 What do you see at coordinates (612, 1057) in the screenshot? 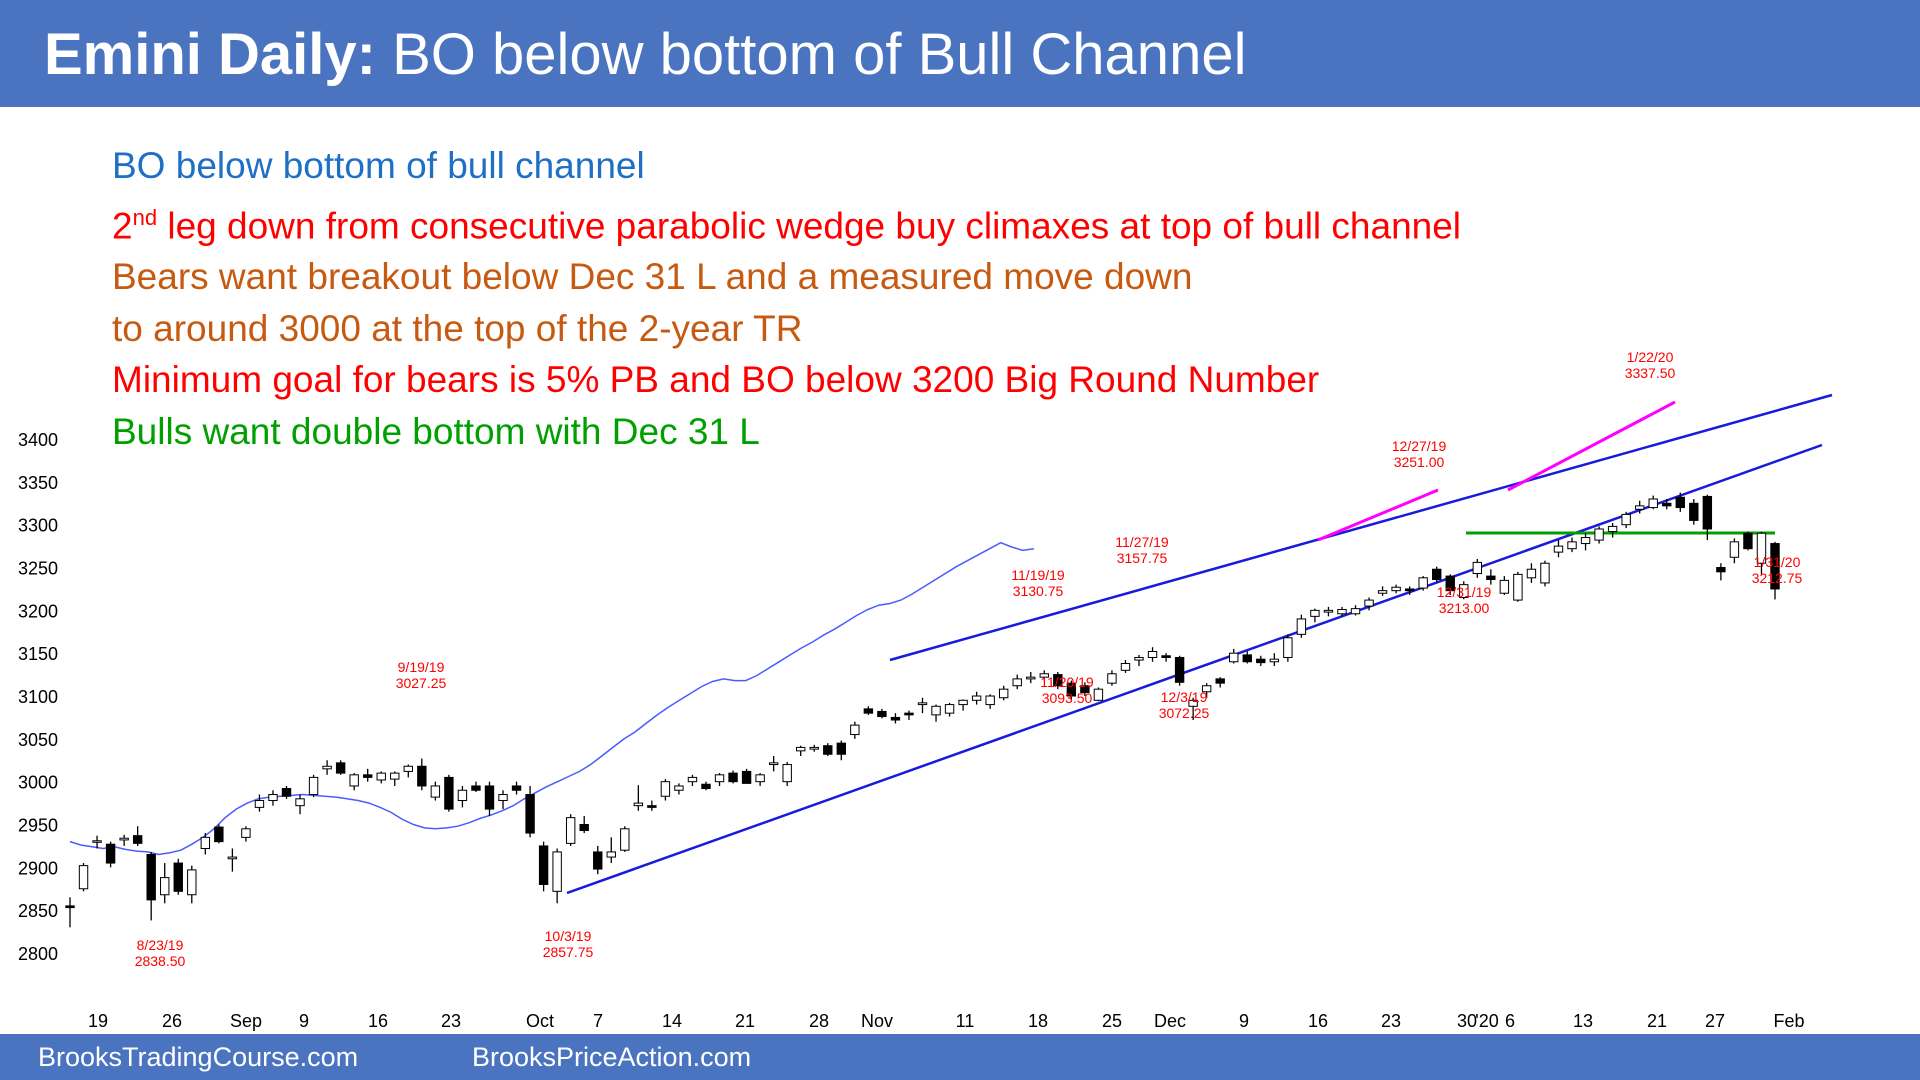
I see `footer-link-right: BrooksPriceAction.com` at bounding box center [612, 1057].